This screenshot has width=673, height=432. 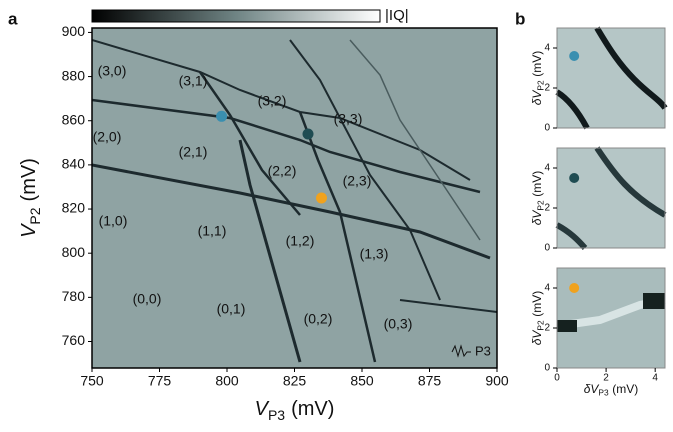 I want to click on charge-state: (0,3), so click(x=398, y=324).